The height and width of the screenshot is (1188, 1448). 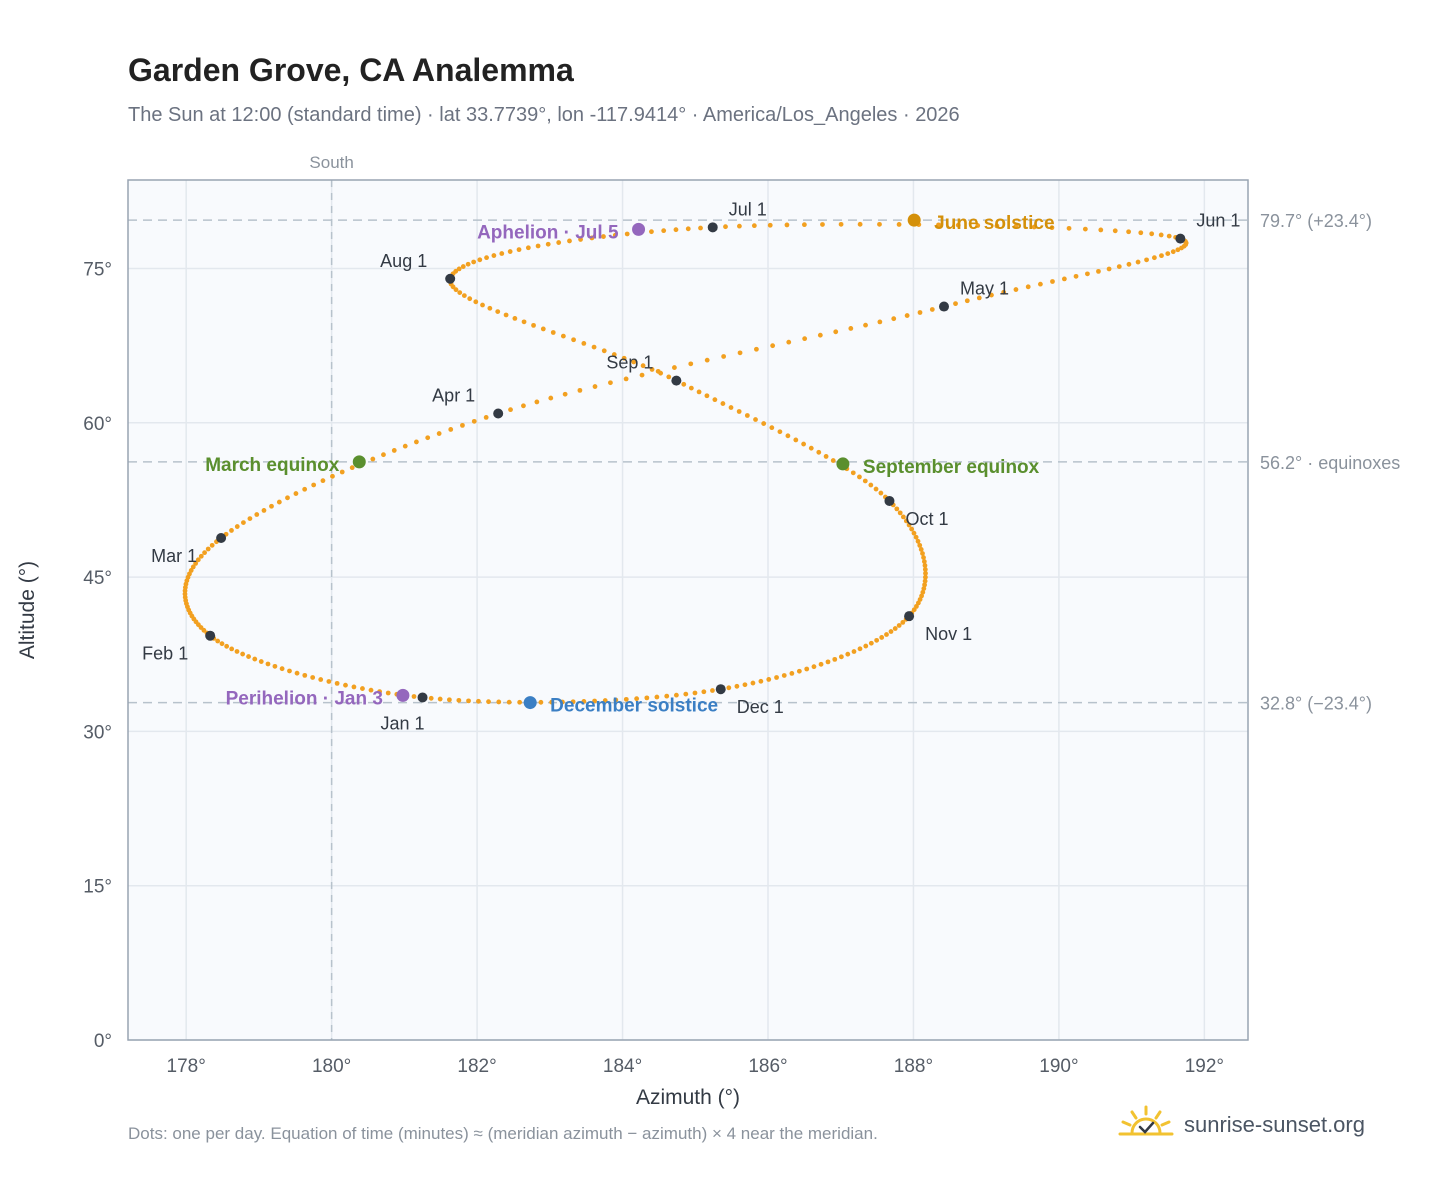 I want to click on x-tick-label: 186°, so click(x=767, y=1066).